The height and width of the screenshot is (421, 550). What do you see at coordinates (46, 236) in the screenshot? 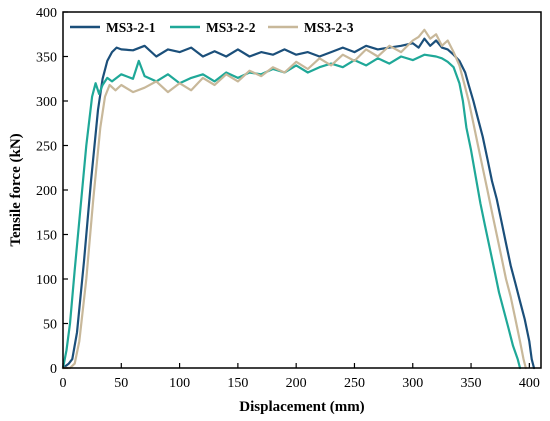
I see `y-tick-label: 150` at bounding box center [46, 236].